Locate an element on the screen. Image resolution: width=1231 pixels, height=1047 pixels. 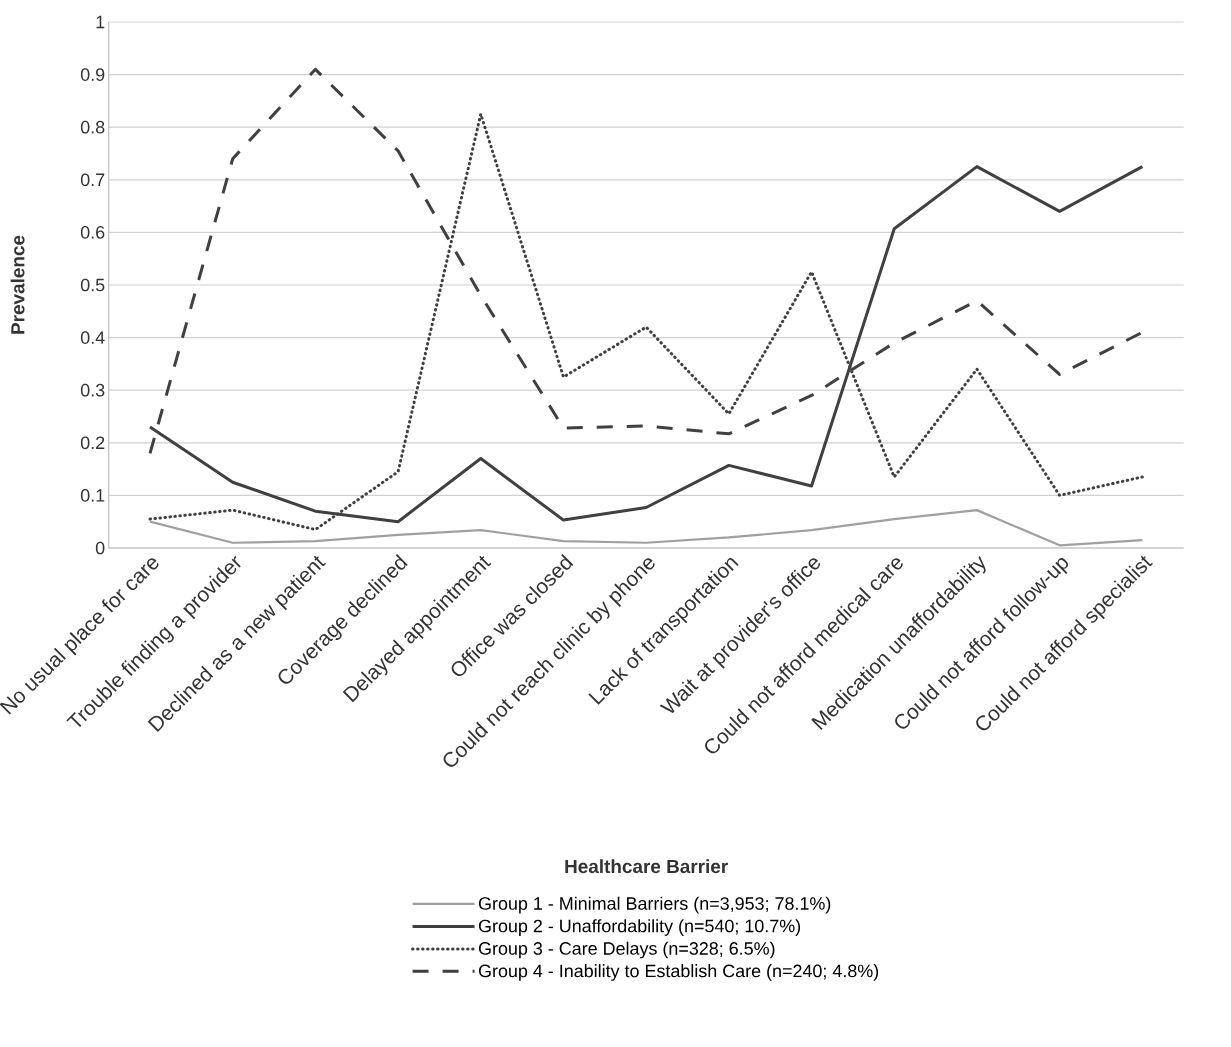
y-tick-label: 0.4 is located at coordinates (92, 337).